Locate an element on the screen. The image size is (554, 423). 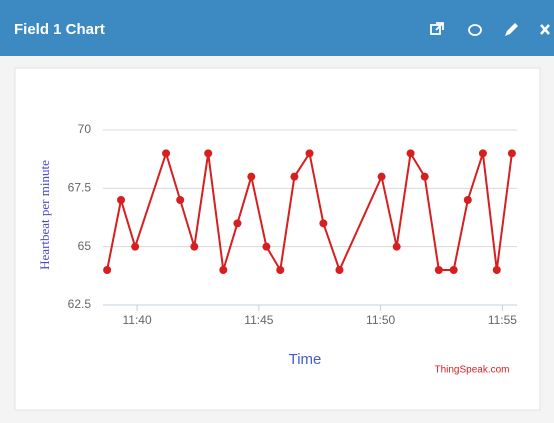
y-tick-label: 62.5 is located at coordinates (80, 304).